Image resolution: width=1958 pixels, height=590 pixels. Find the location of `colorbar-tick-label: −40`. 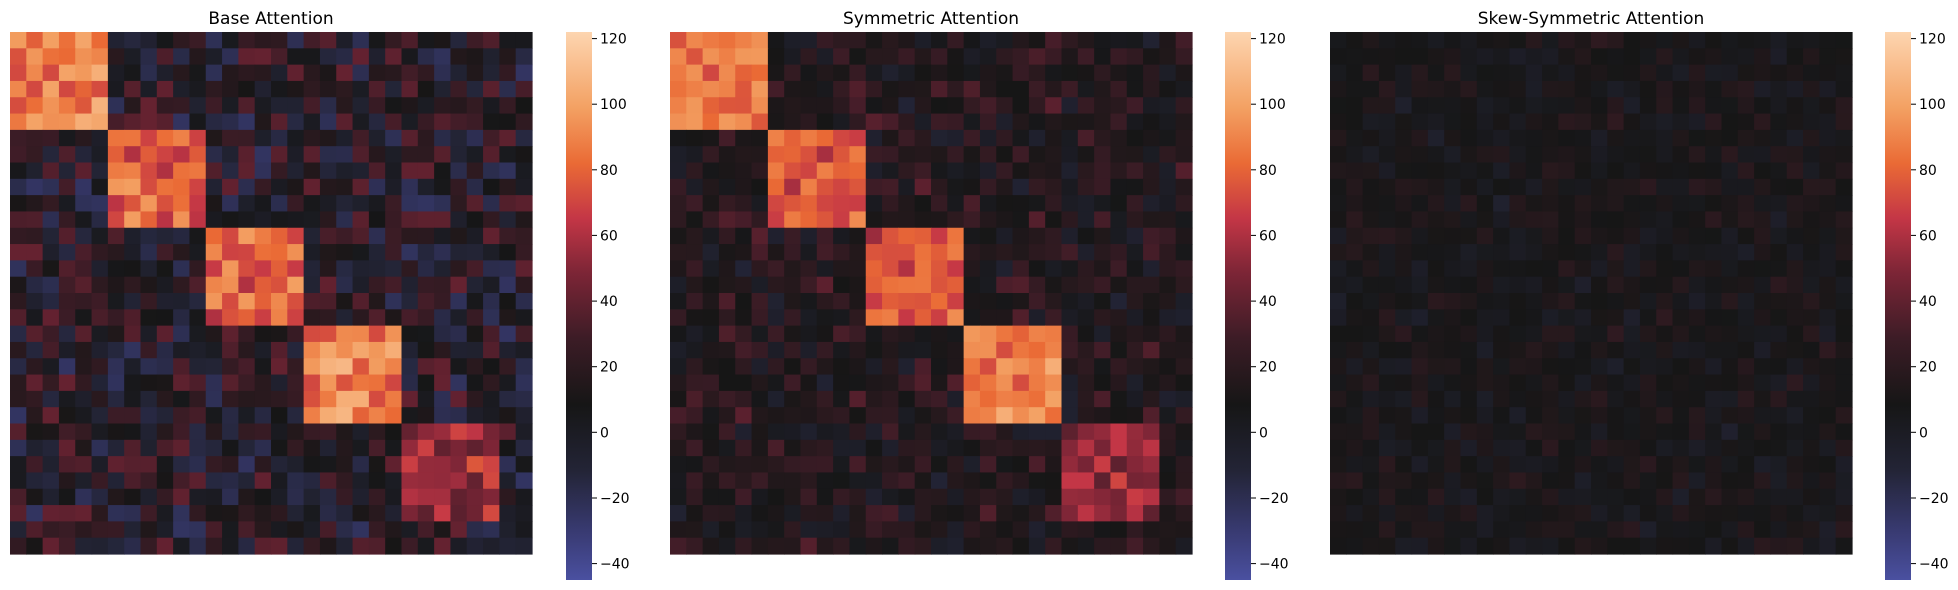

colorbar-tick-label: −40 is located at coordinates (1934, 565).